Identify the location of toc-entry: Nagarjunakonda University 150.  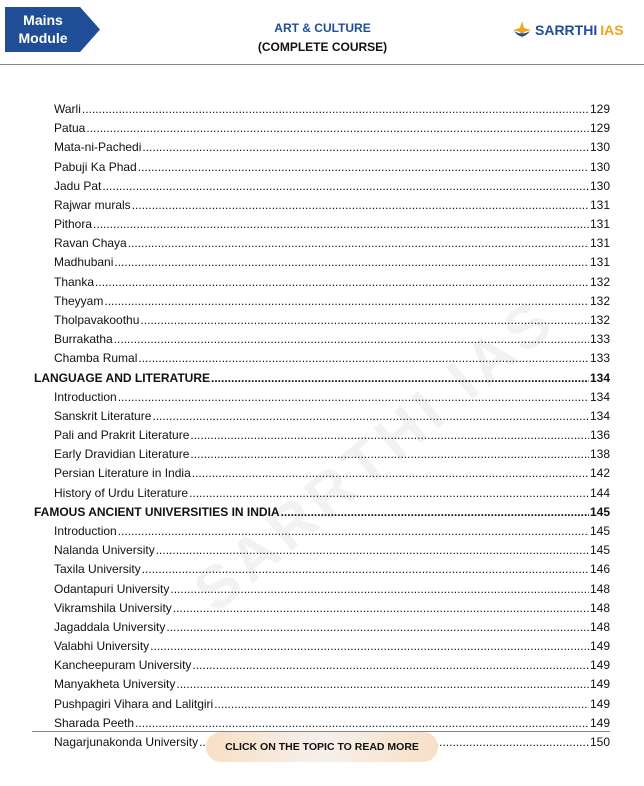
(332, 743).